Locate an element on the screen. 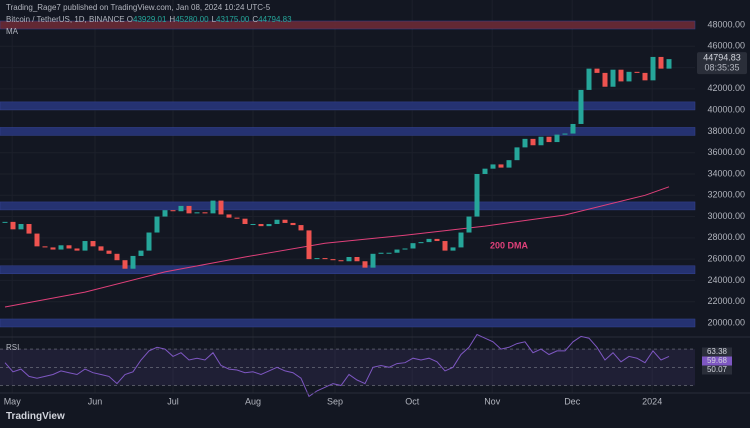  price-badge is located at coordinates (722, 63).